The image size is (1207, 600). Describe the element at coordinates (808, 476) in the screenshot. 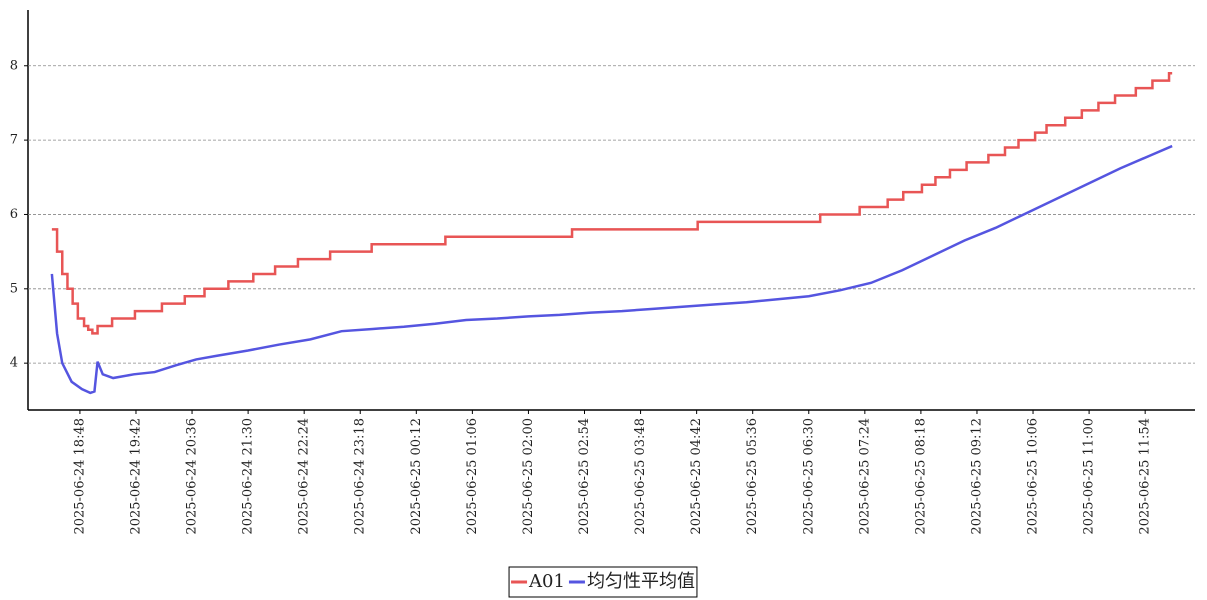

I see `x-tick-label: 2025-06-25 06:30` at that location.